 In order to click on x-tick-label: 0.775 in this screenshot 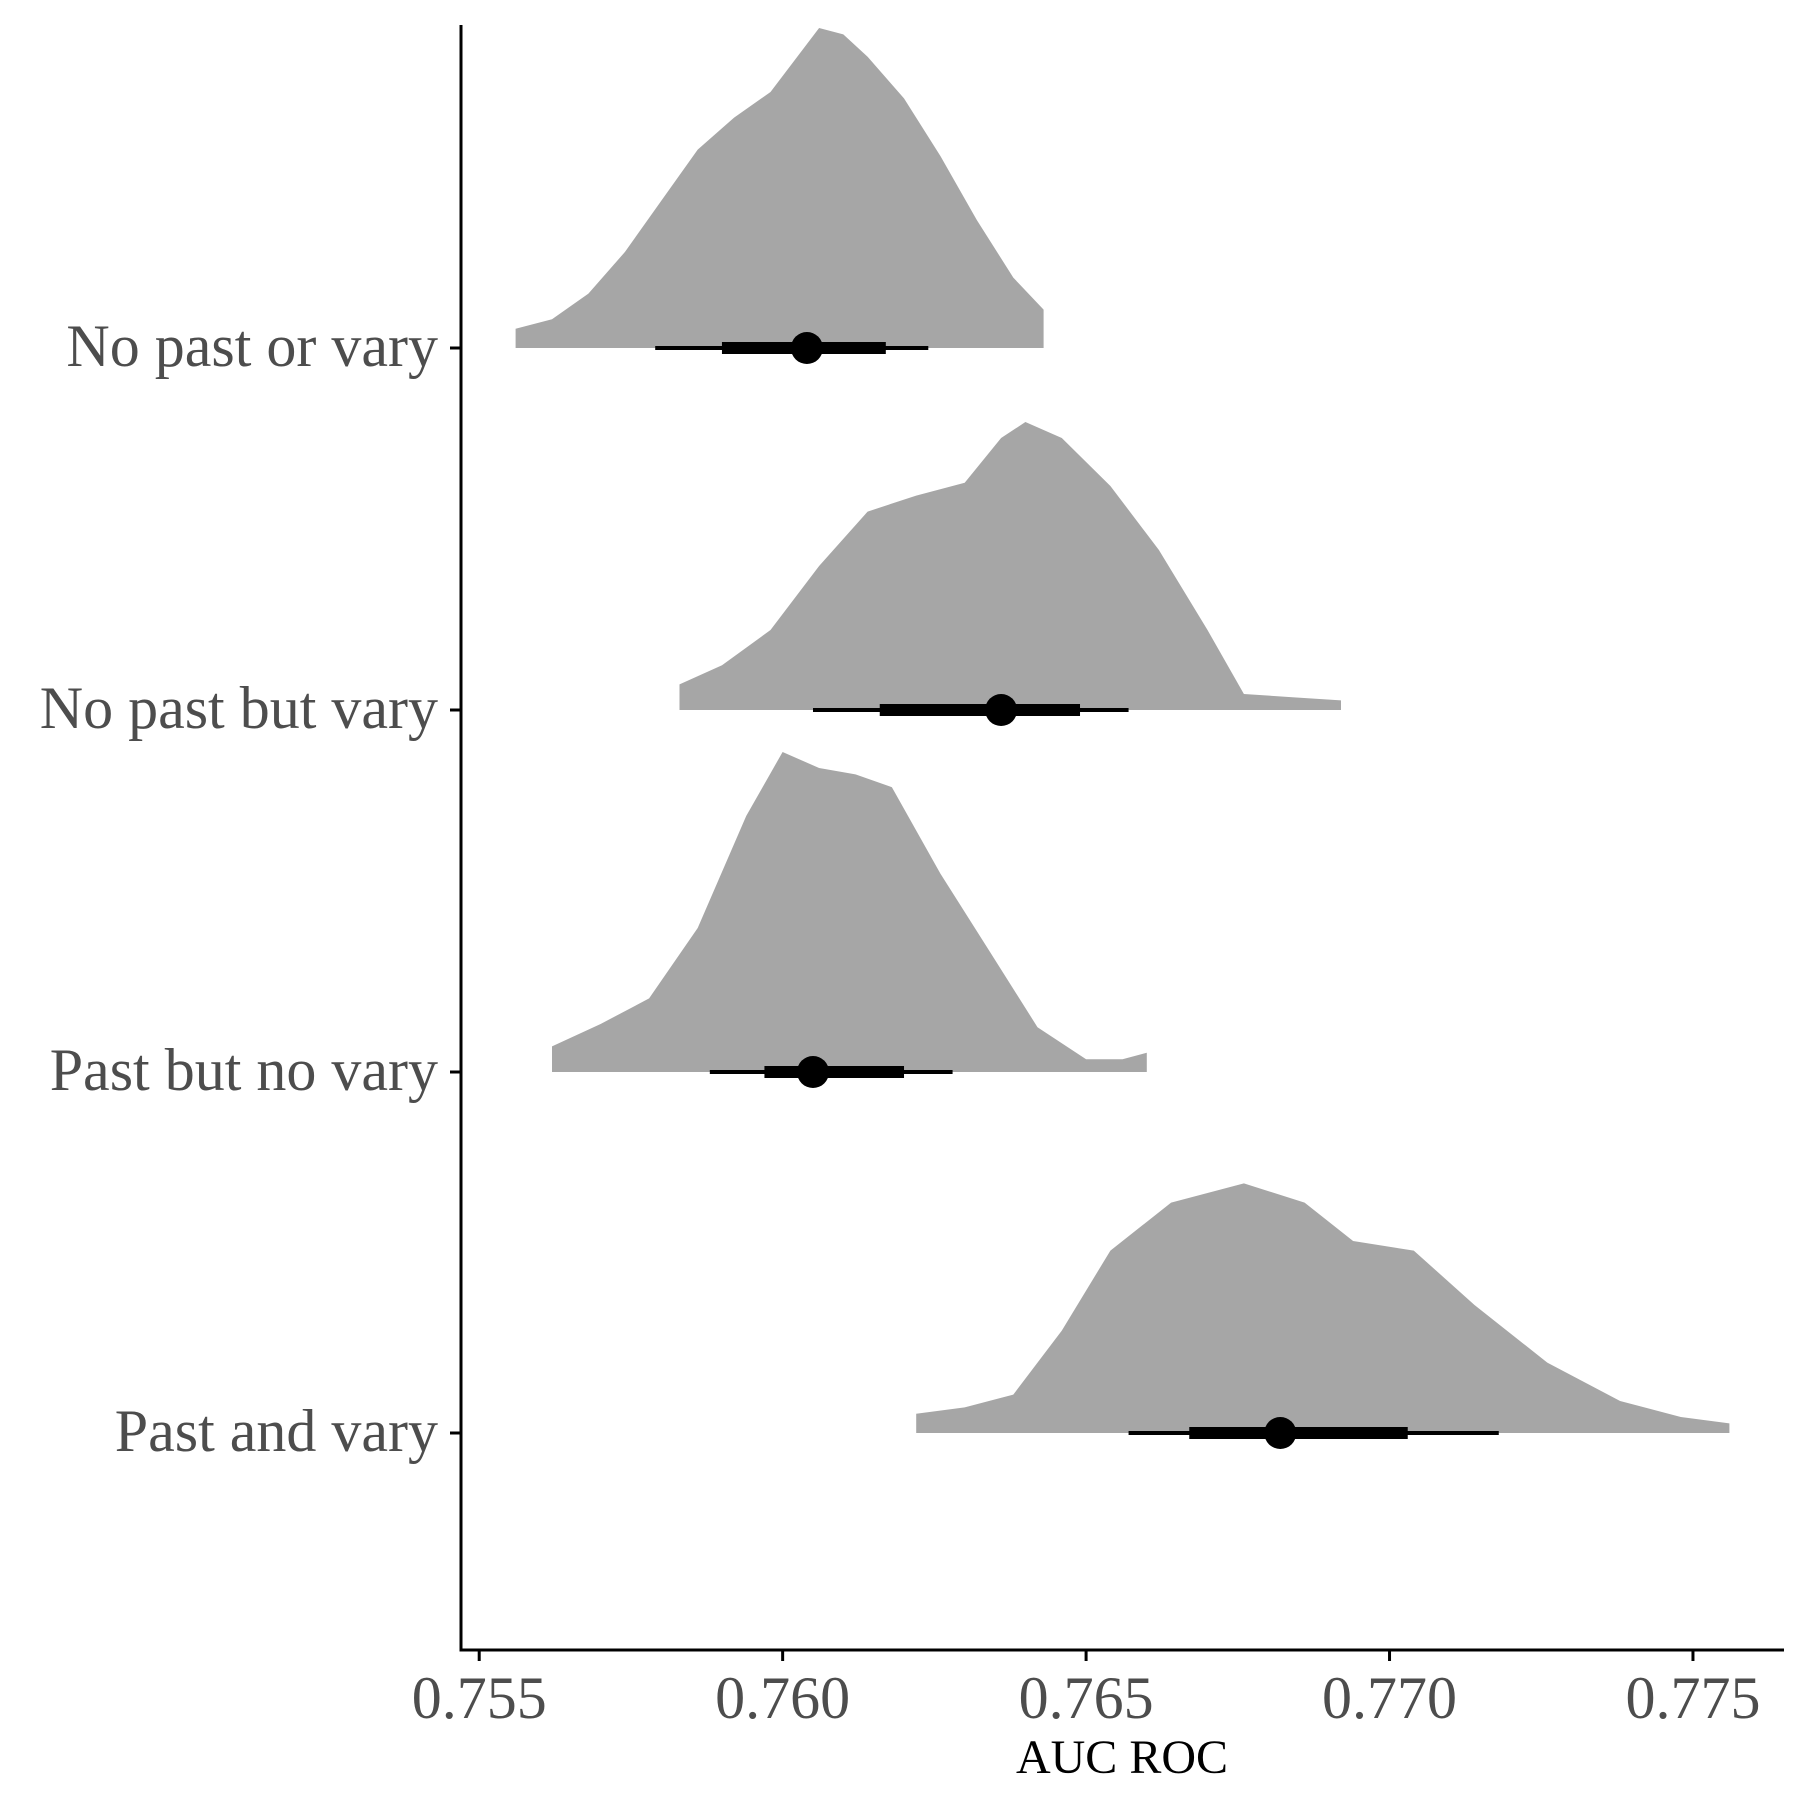, I will do `click(1692, 1698)`.